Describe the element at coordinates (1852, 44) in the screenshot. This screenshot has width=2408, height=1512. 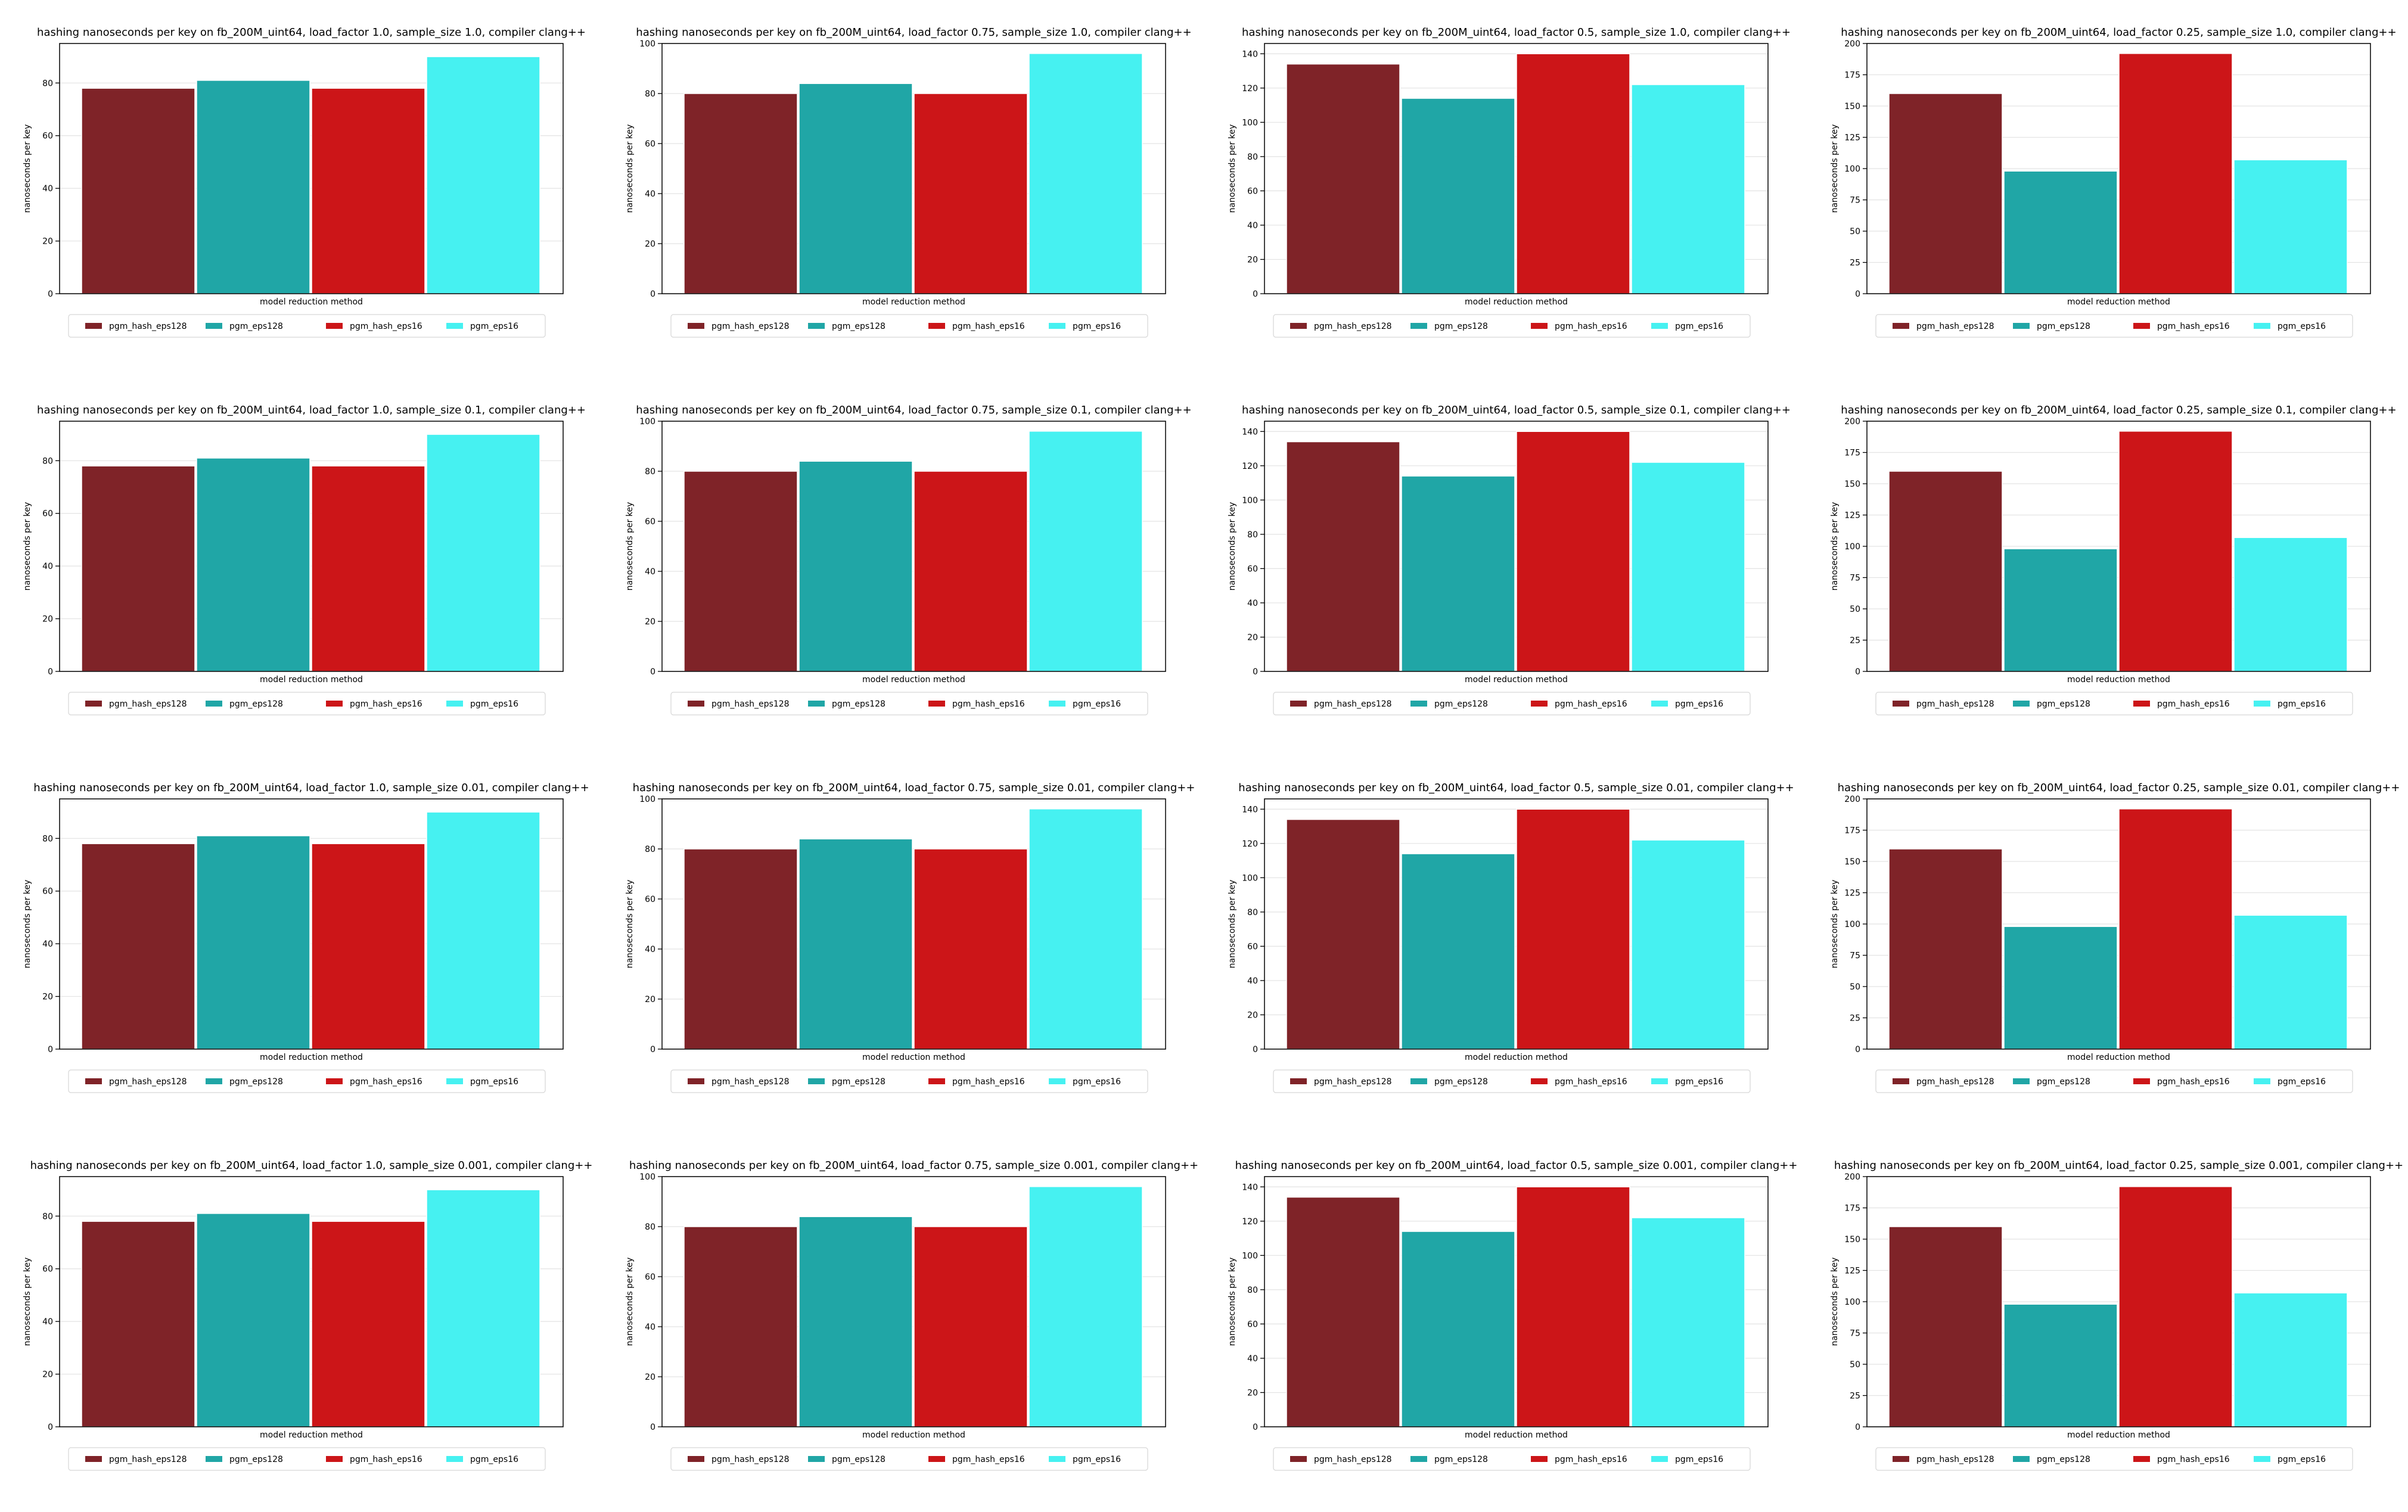
I see `y-tick-label: 200` at that location.